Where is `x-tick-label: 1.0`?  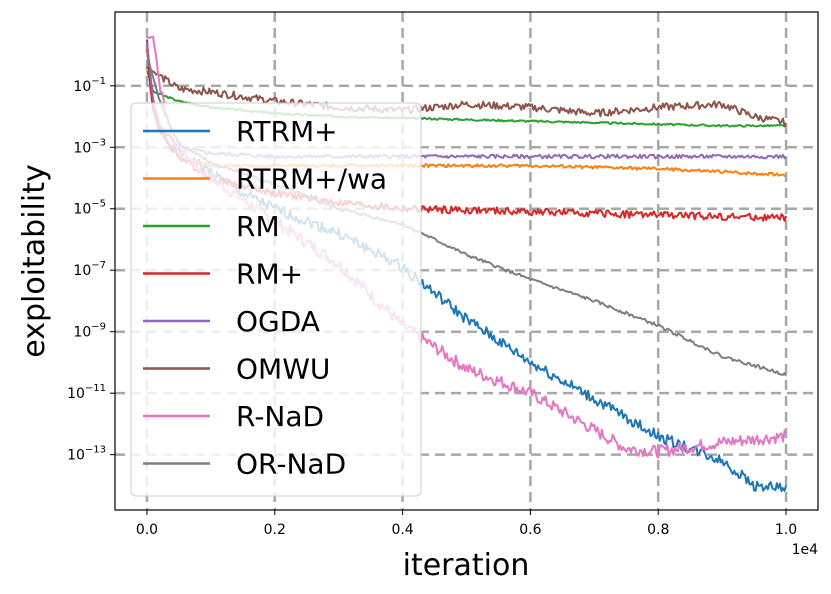
x-tick-label: 1.0 is located at coordinates (786, 530).